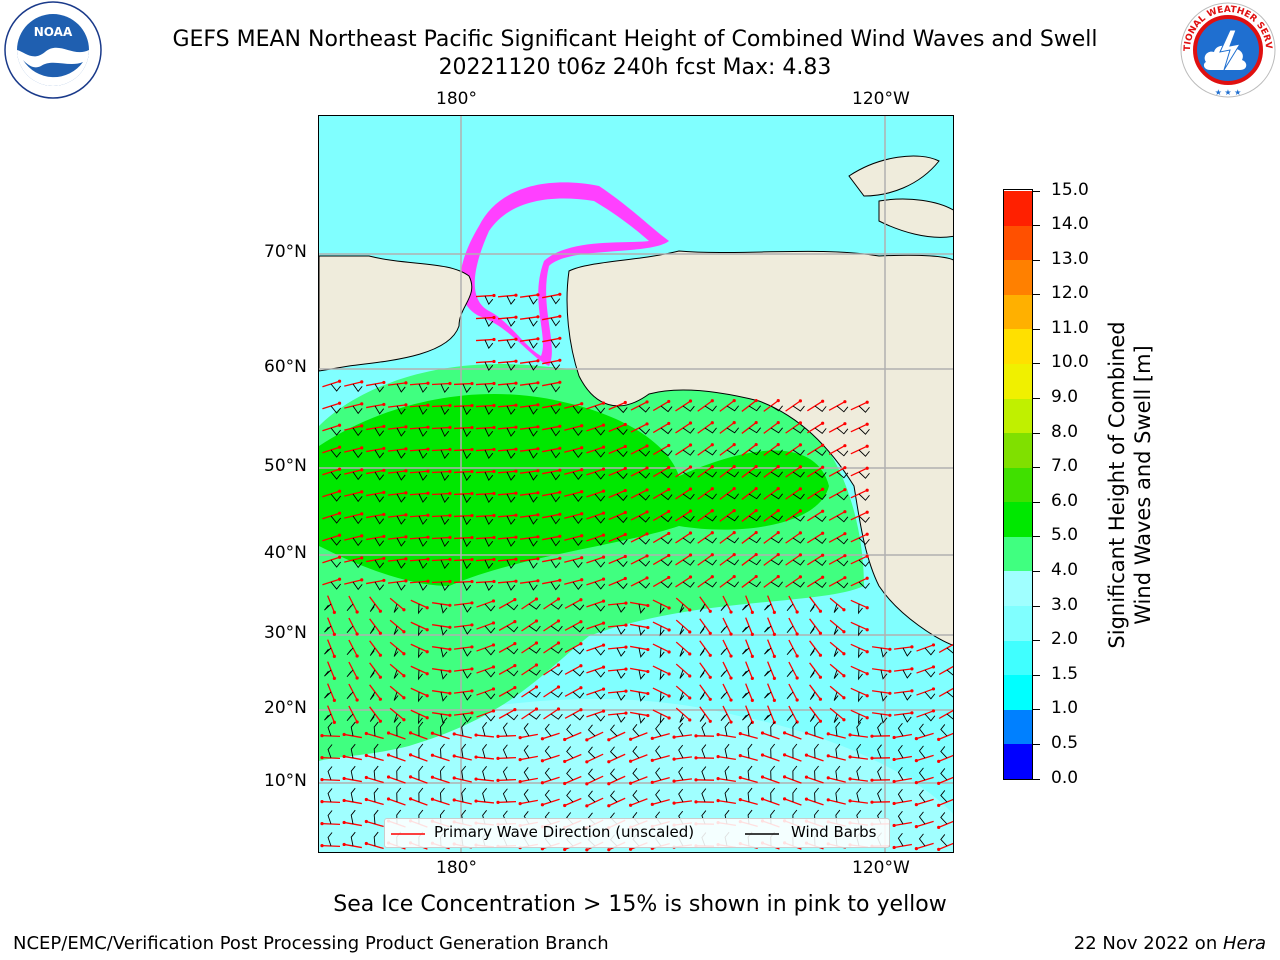 This screenshot has height=960, width=1280. I want to click on wave-direction-legend-line, so click(408, 834).